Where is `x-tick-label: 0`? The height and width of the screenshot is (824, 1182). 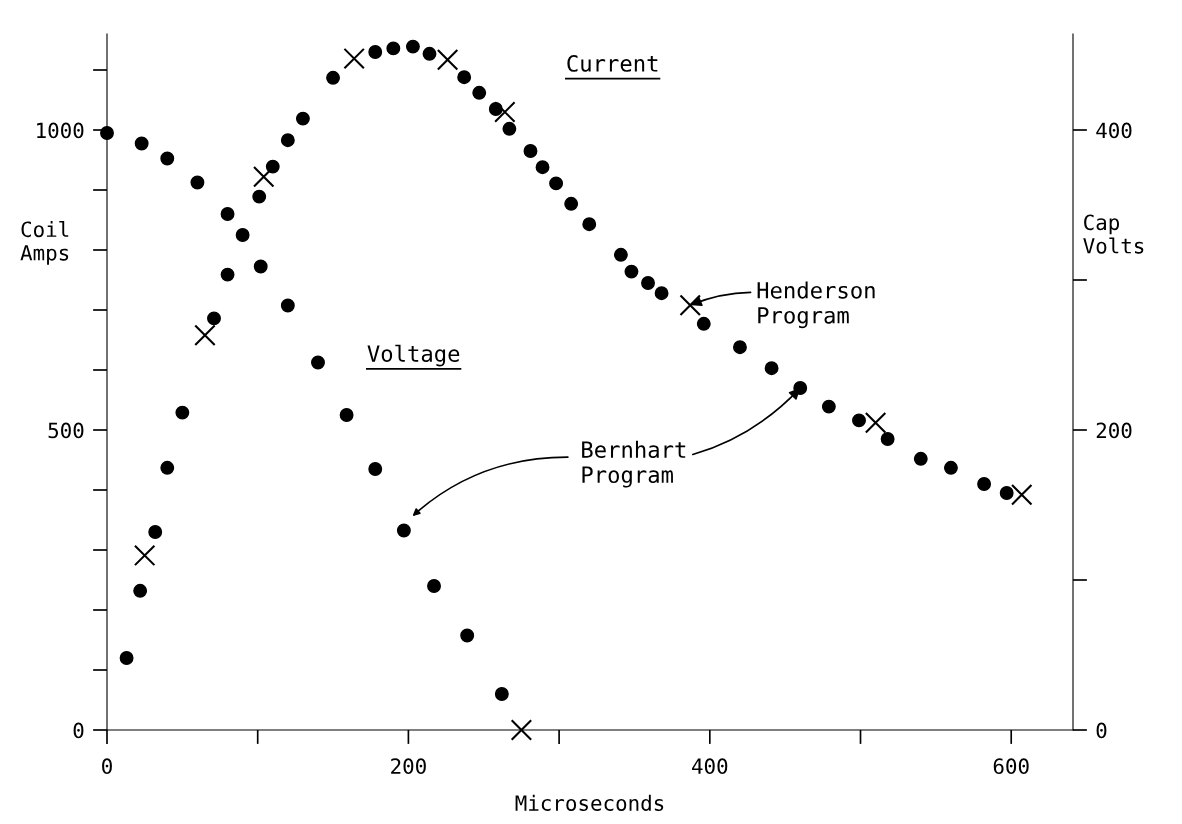 x-tick-label: 0 is located at coordinates (107, 766).